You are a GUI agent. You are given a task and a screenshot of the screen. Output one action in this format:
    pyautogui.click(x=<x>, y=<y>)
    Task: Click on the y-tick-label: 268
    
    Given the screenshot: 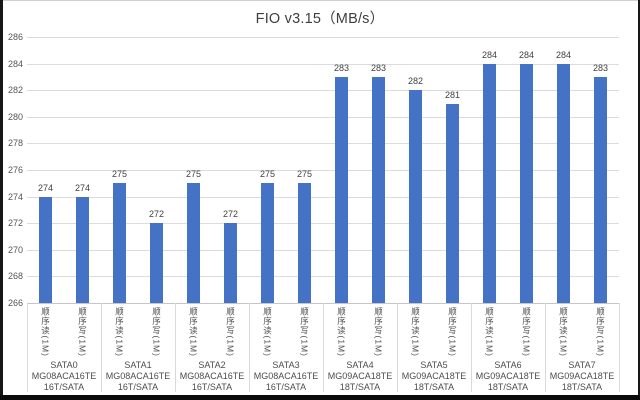 What is the action you would take?
    pyautogui.click(x=15, y=276)
    